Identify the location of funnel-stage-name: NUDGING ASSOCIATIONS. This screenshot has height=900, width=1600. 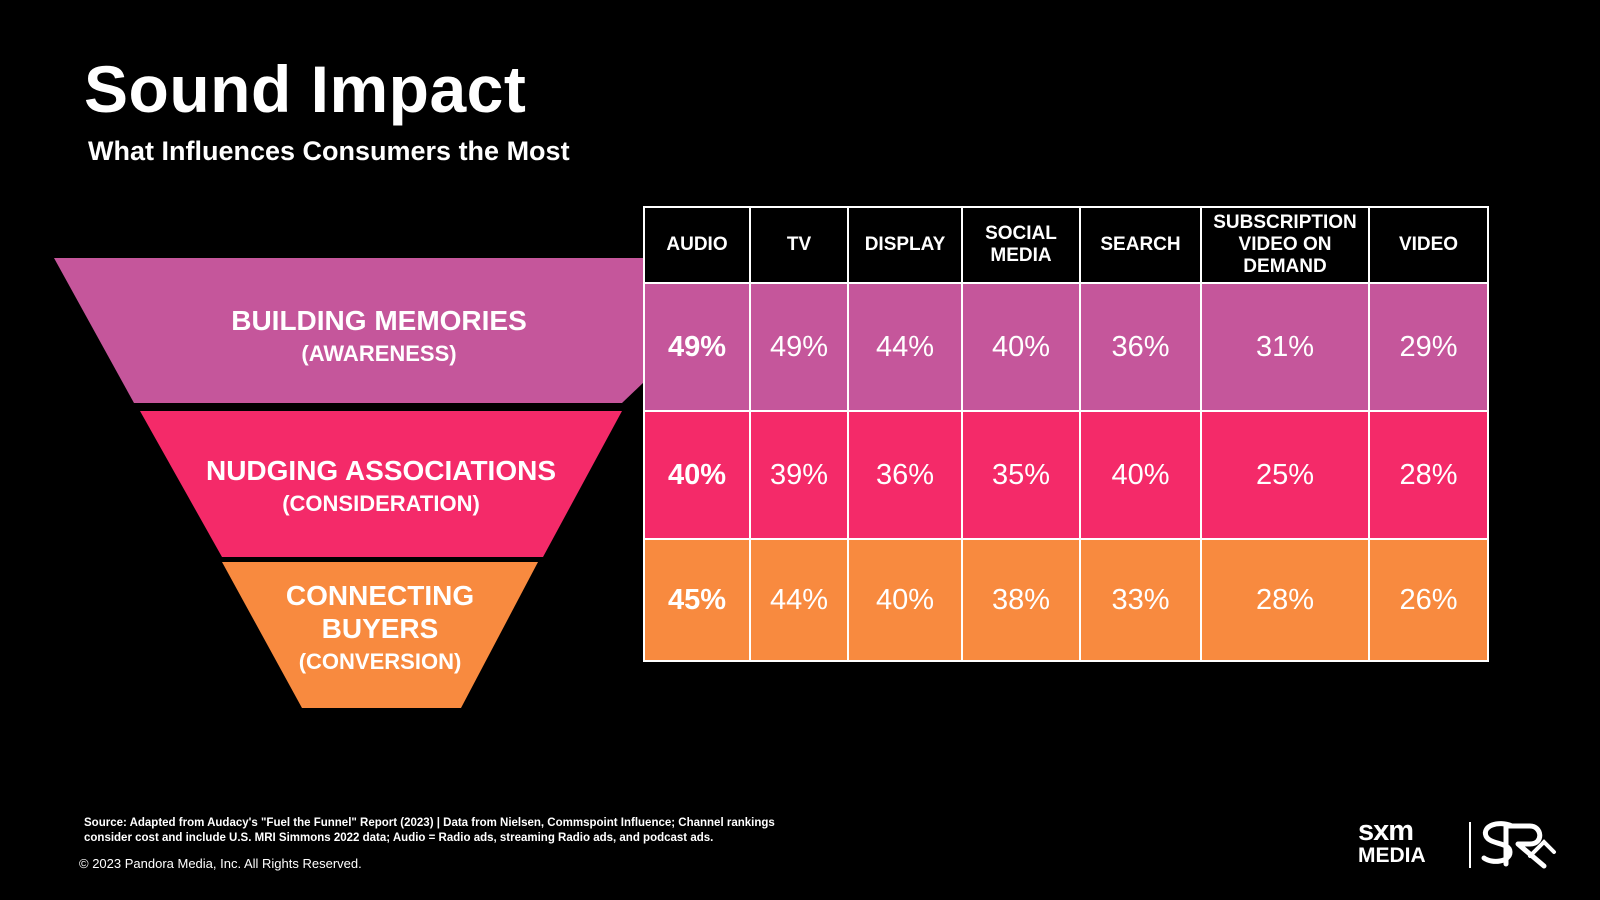
(380, 470).